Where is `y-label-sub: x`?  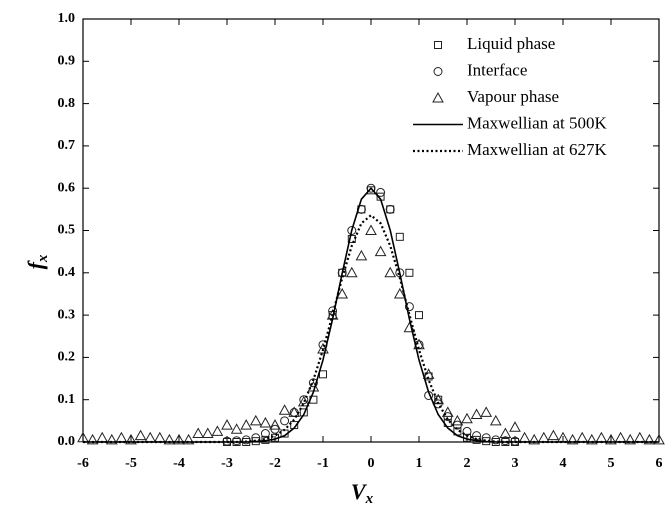 y-label-sub: x is located at coordinates (43, 258).